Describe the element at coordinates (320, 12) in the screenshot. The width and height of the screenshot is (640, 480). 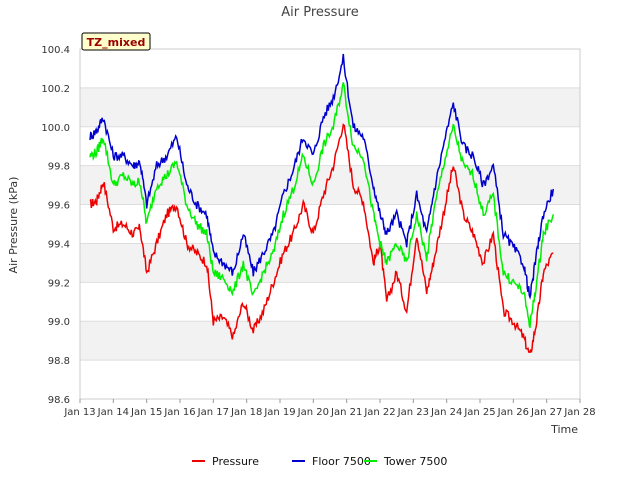
I see `chart-title: Air Pressure` at that location.